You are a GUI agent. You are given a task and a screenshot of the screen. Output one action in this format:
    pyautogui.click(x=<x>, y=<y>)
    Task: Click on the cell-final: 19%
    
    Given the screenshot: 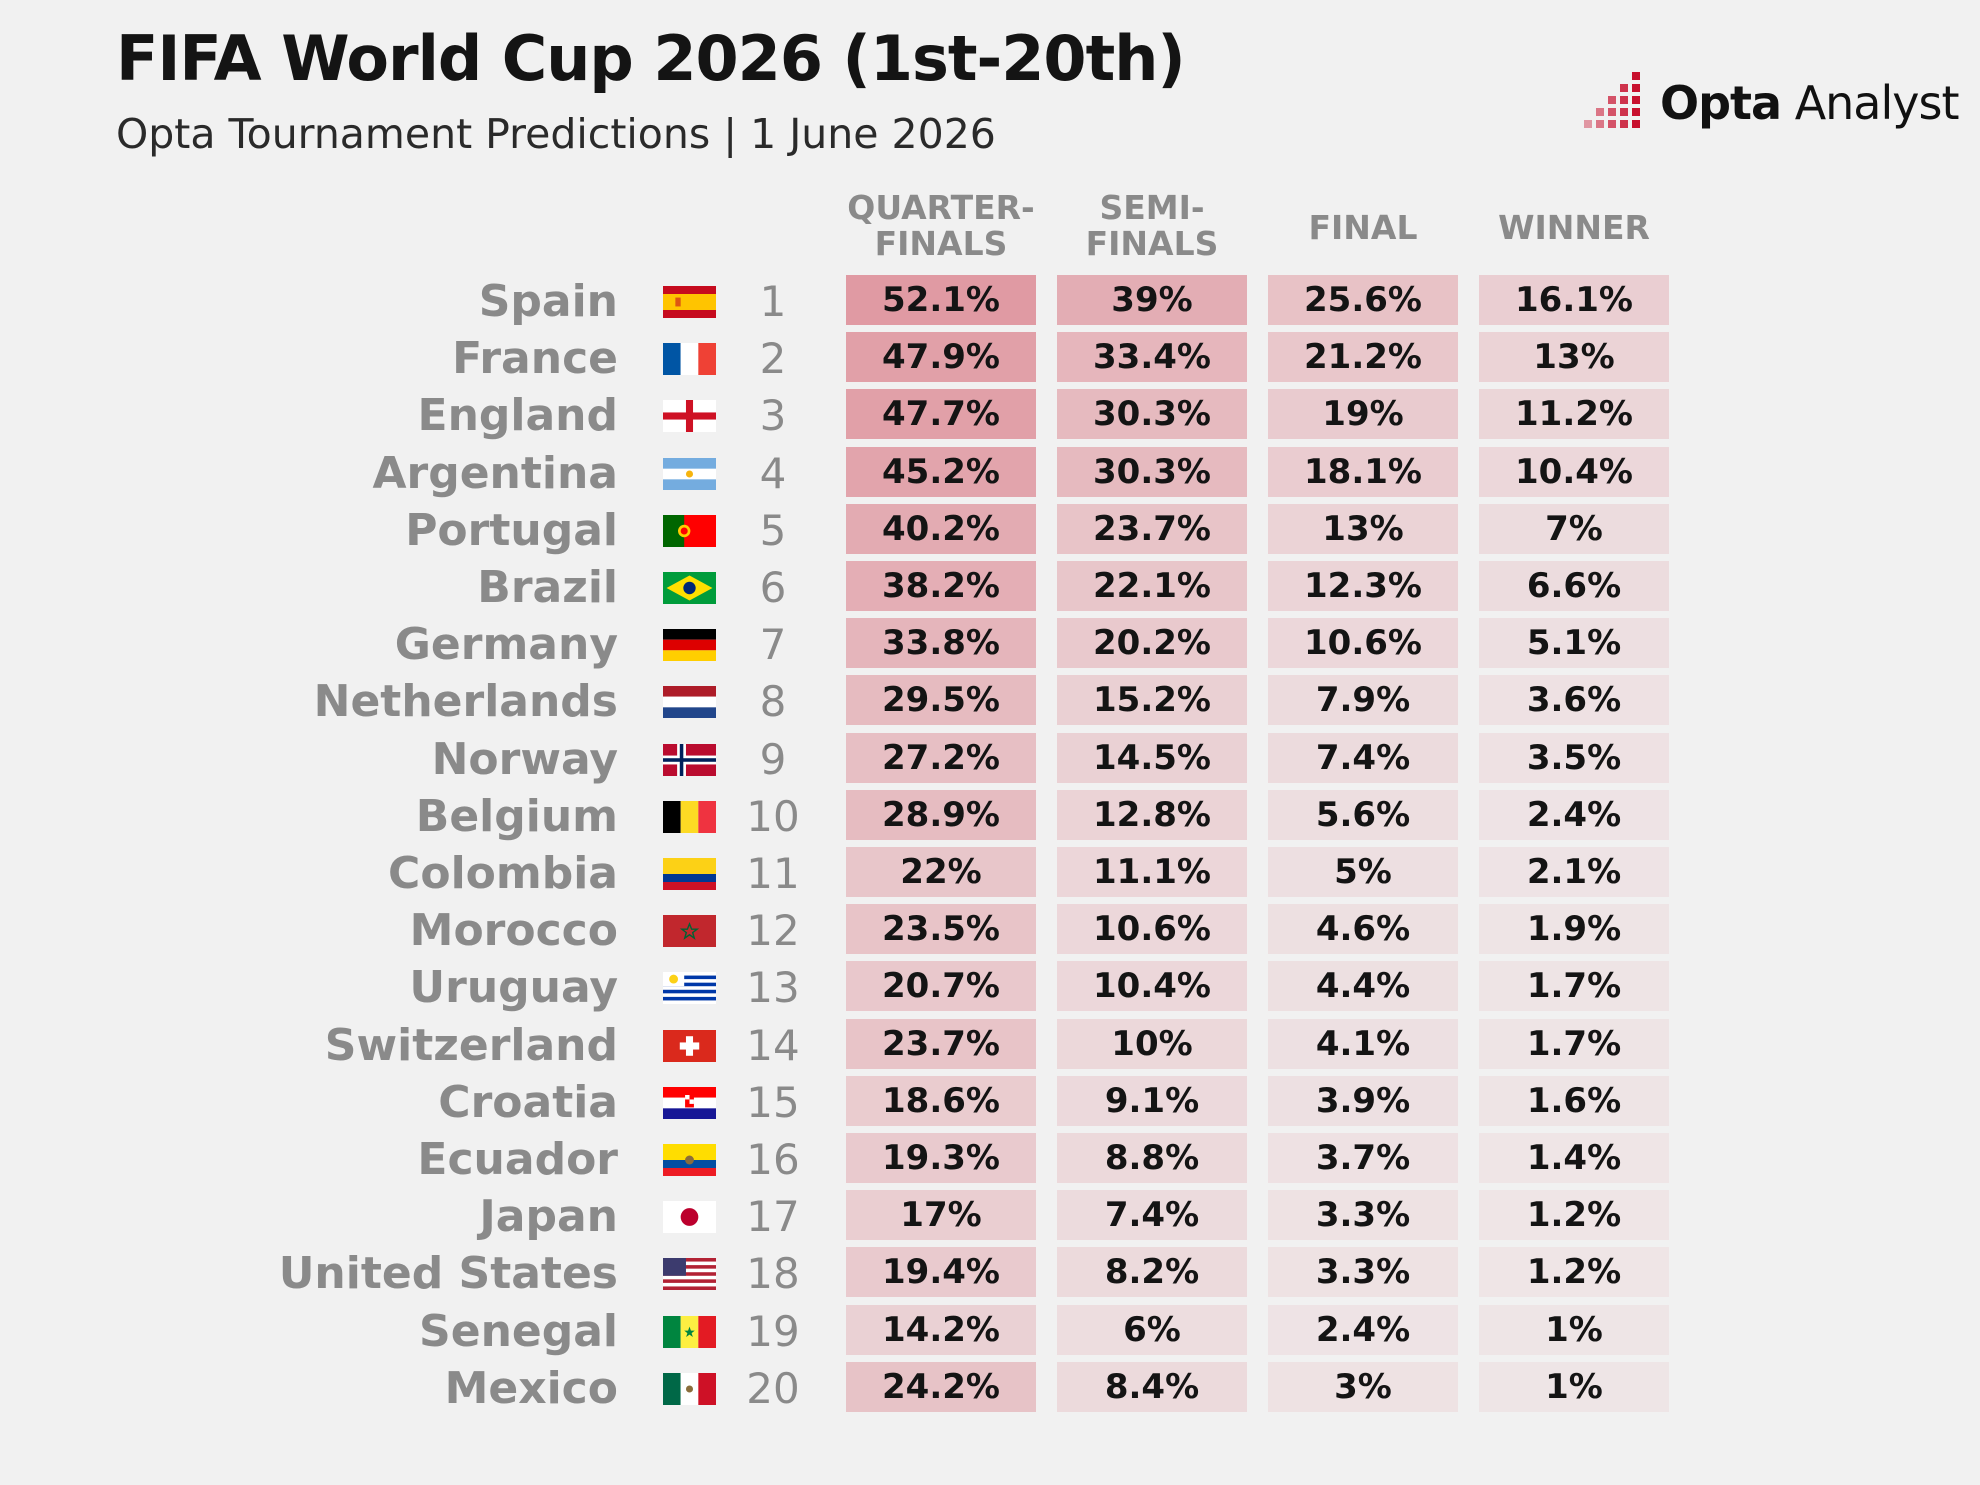 What is the action you would take?
    pyautogui.click(x=1363, y=414)
    